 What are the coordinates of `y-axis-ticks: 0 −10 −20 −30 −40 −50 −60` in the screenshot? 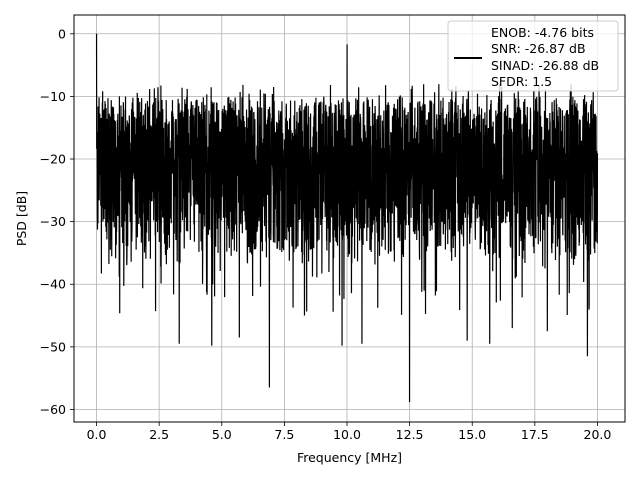 It's located at (57, 221).